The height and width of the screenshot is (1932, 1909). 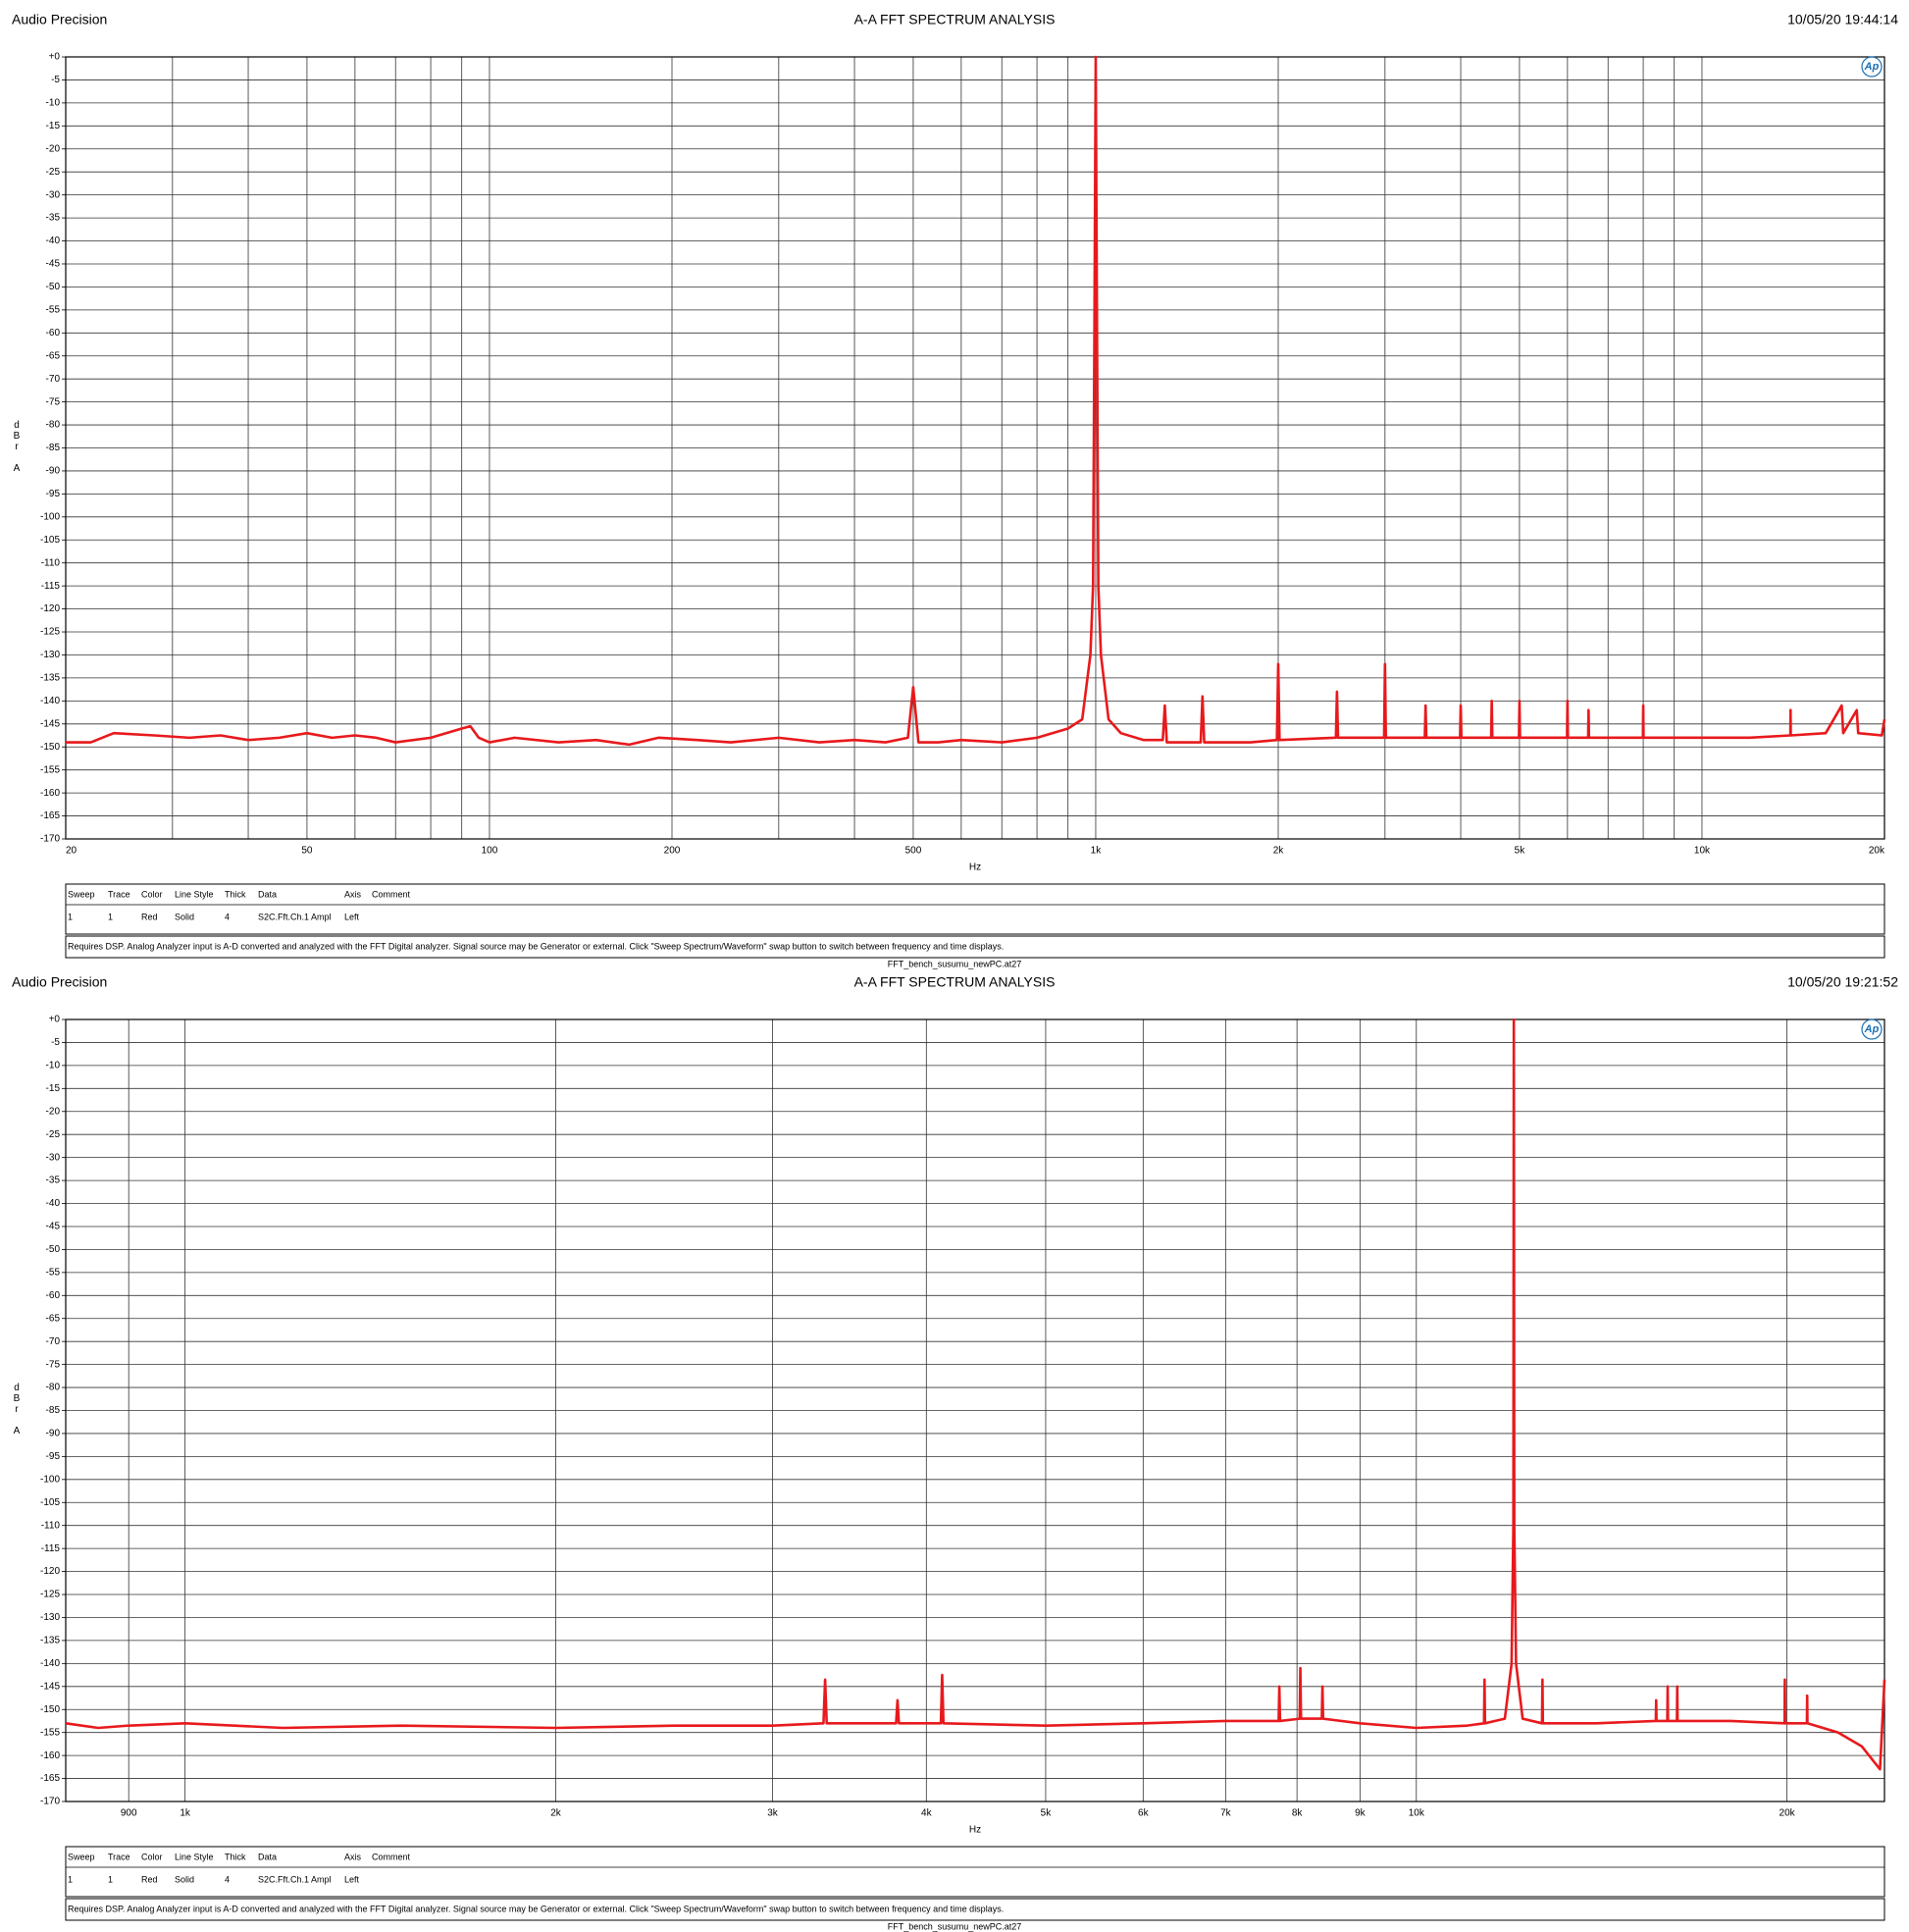 I want to click on table-header: Axis, so click(x=353, y=1856).